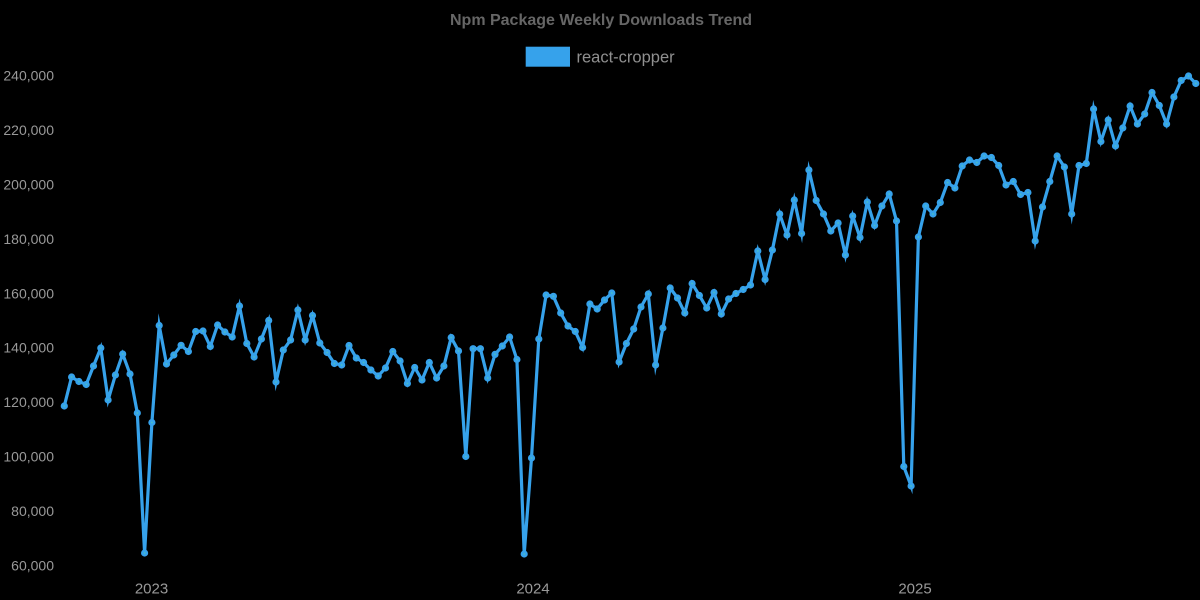  Describe the element at coordinates (28, 457) in the screenshot. I see `svg-text: 100,000` at that location.